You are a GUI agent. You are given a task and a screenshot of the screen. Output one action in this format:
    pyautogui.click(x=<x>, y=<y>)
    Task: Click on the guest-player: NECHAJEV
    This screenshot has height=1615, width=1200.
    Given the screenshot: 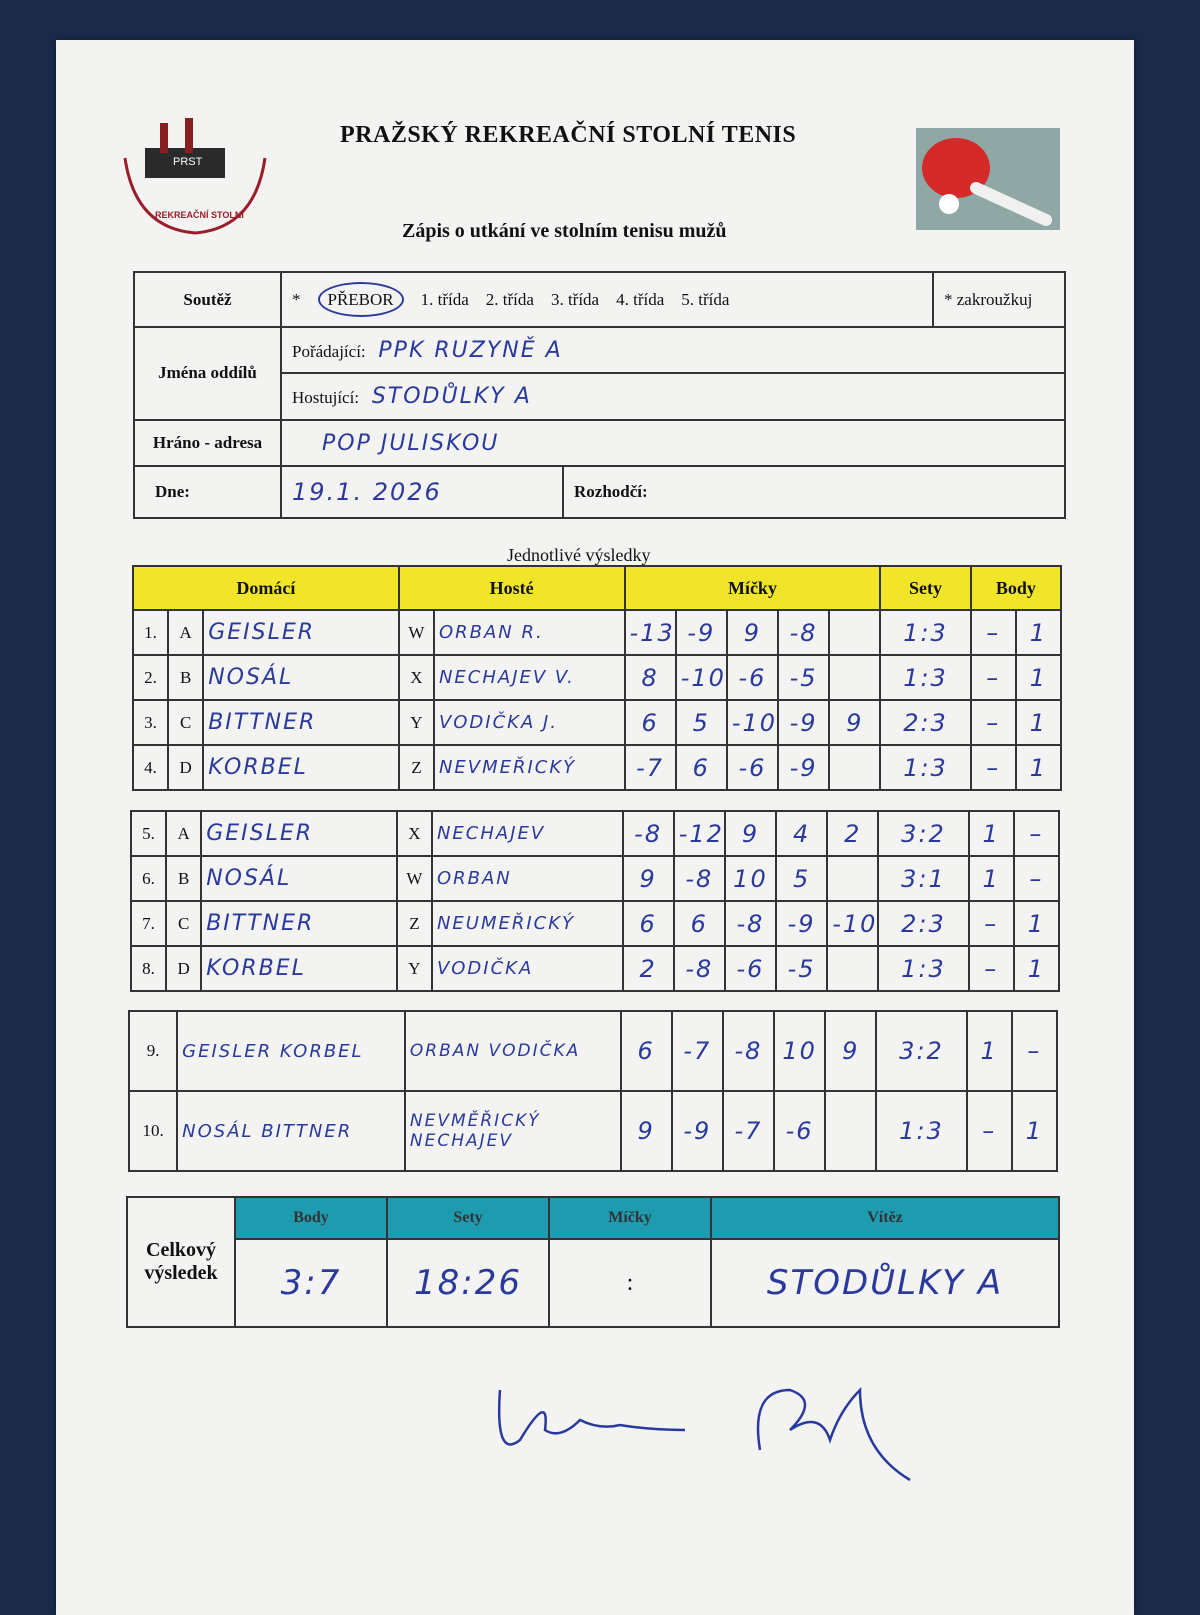 What is the action you would take?
    pyautogui.click(x=527, y=833)
    